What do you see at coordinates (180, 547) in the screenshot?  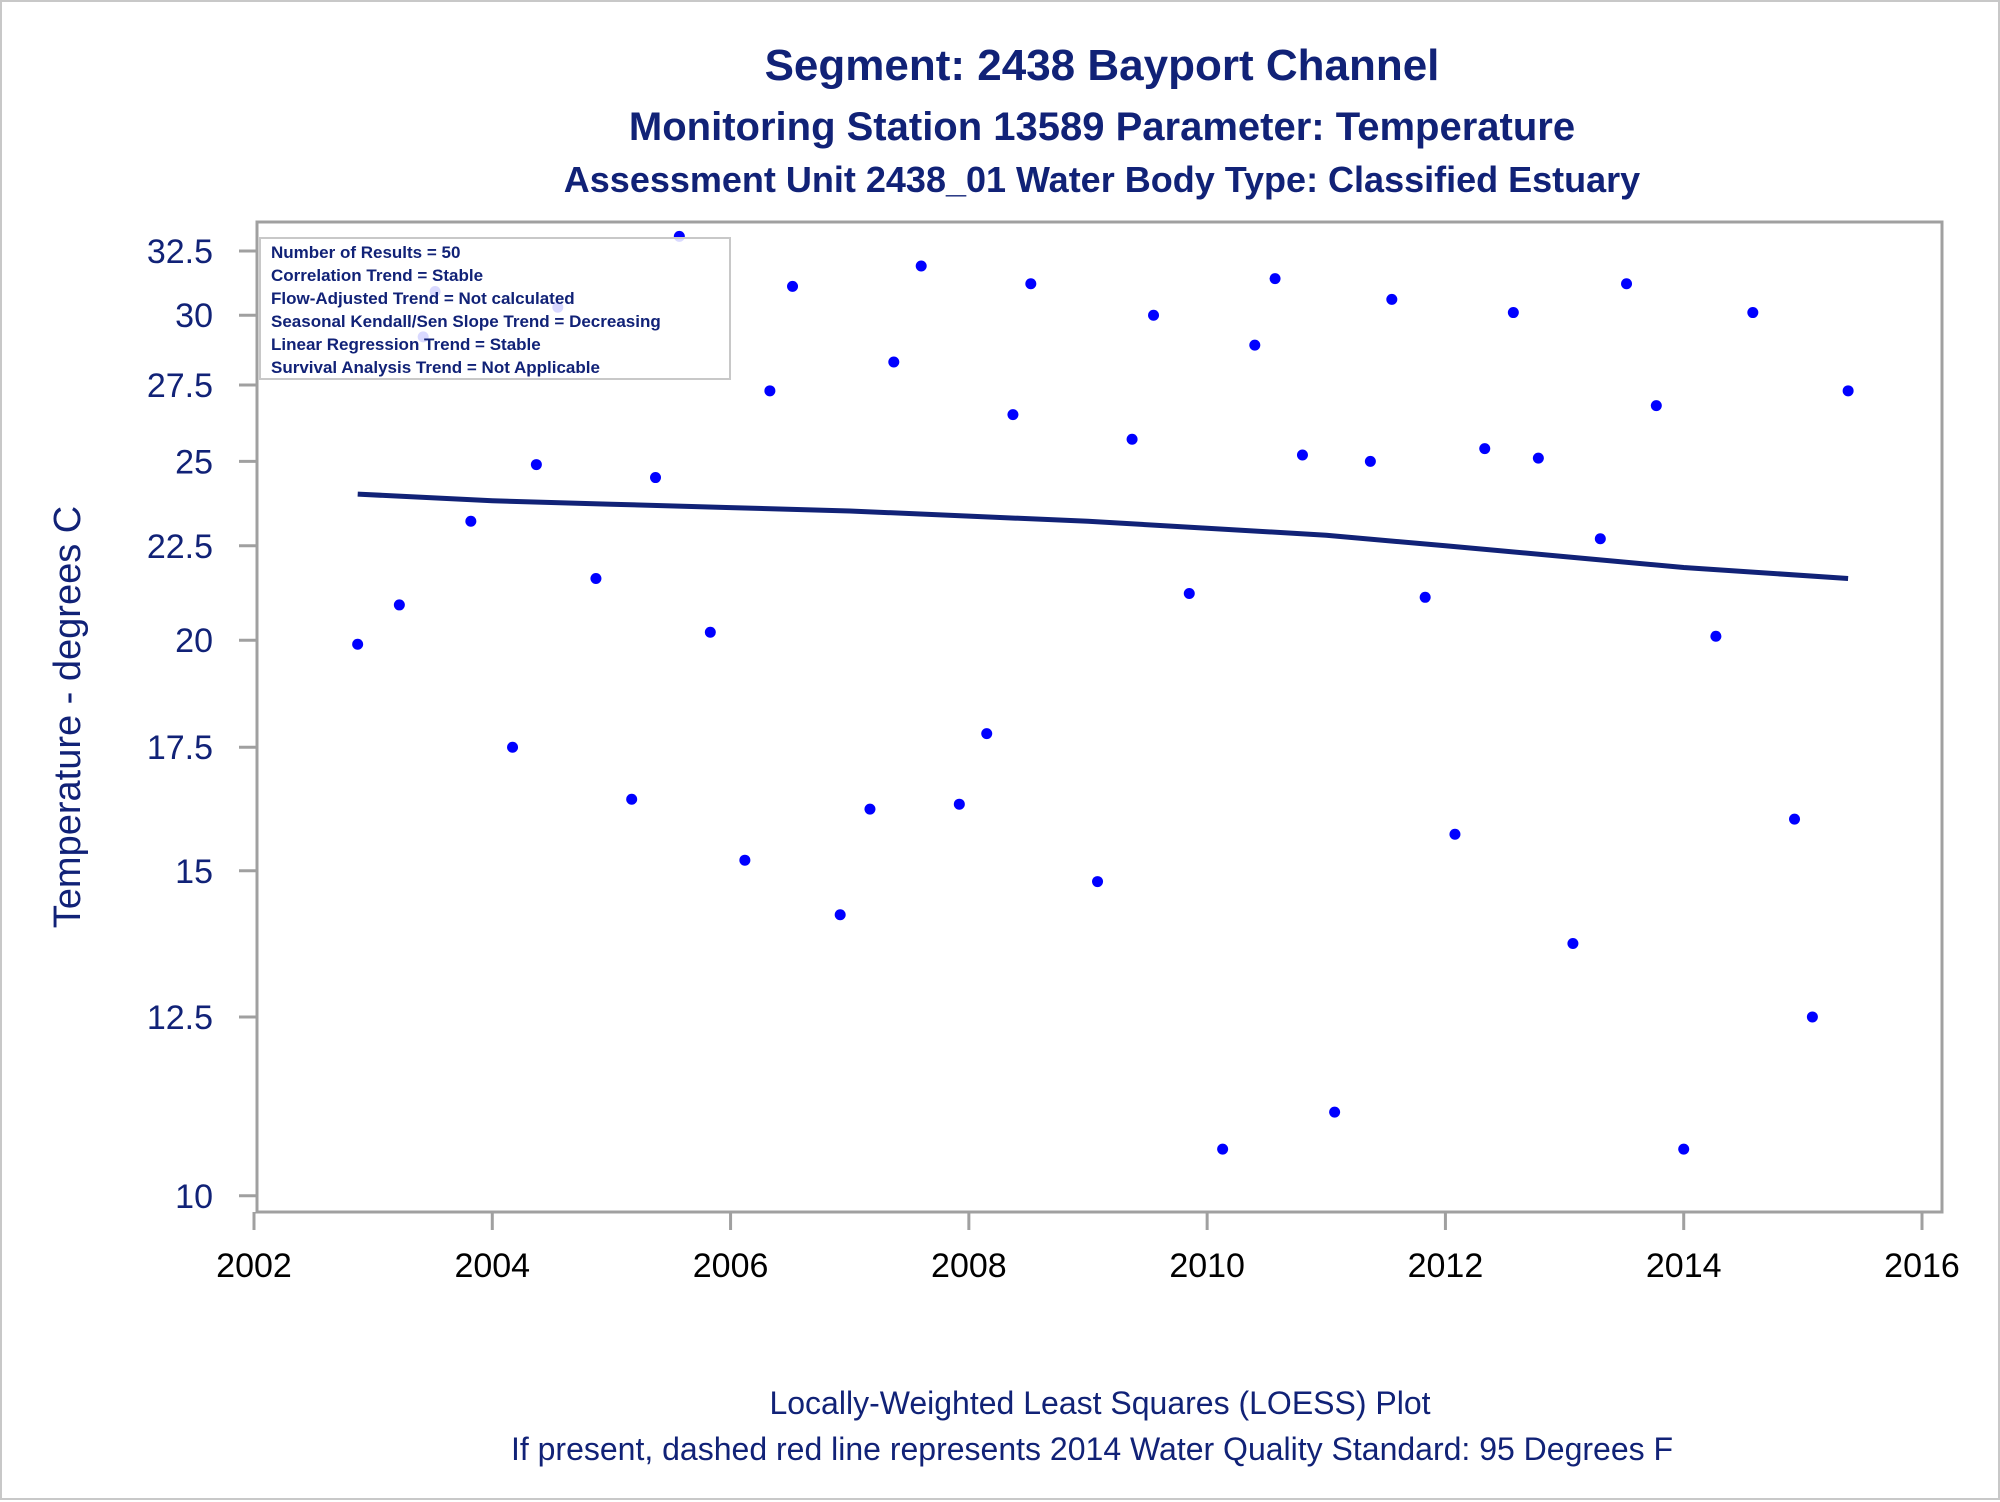 I see `y-tick-label: 22.5` at bounding box center [180, 547].